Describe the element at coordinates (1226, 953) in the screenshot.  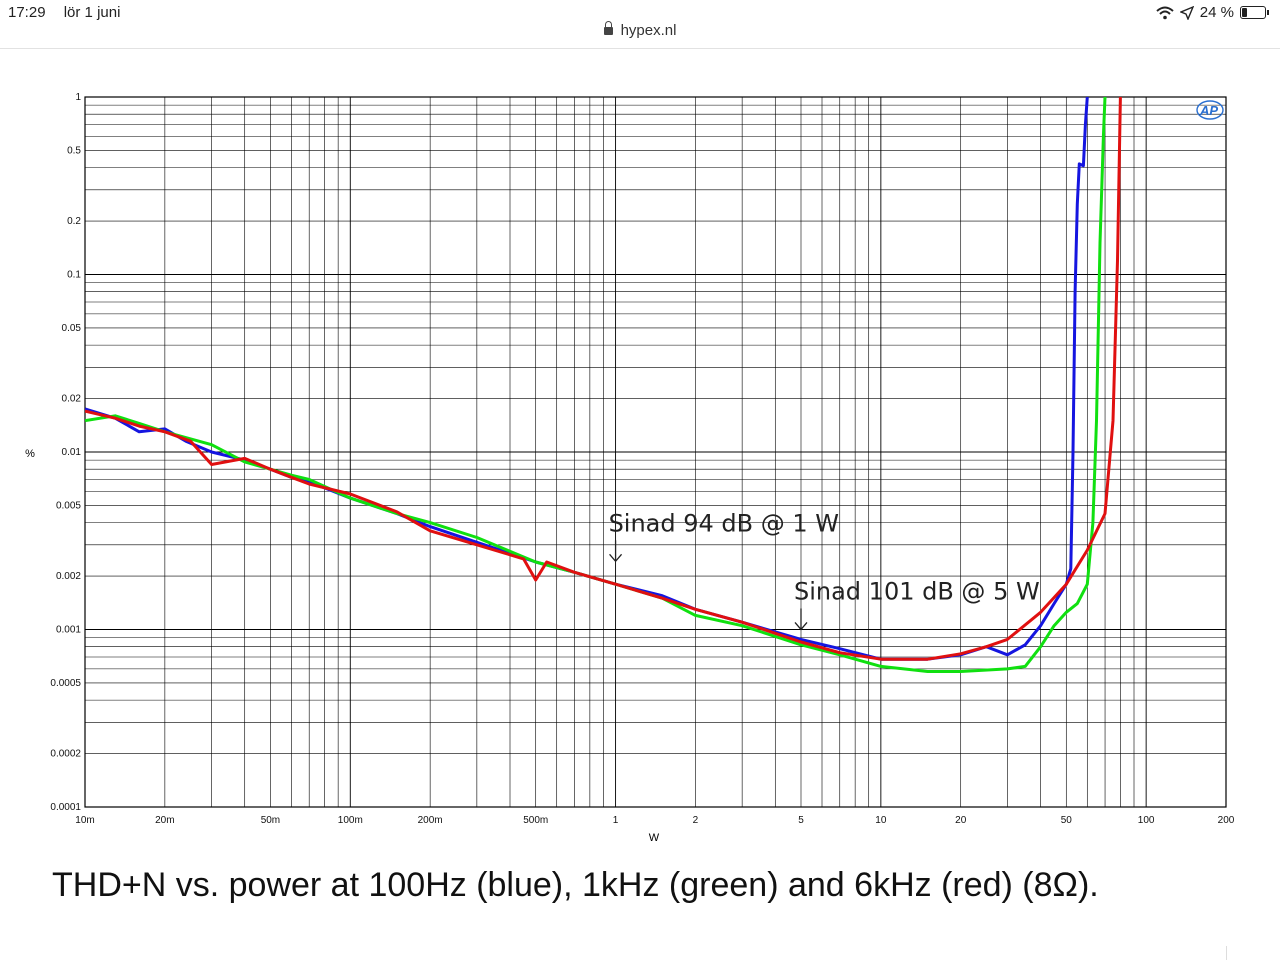
I see `scroll-edge` at that location.